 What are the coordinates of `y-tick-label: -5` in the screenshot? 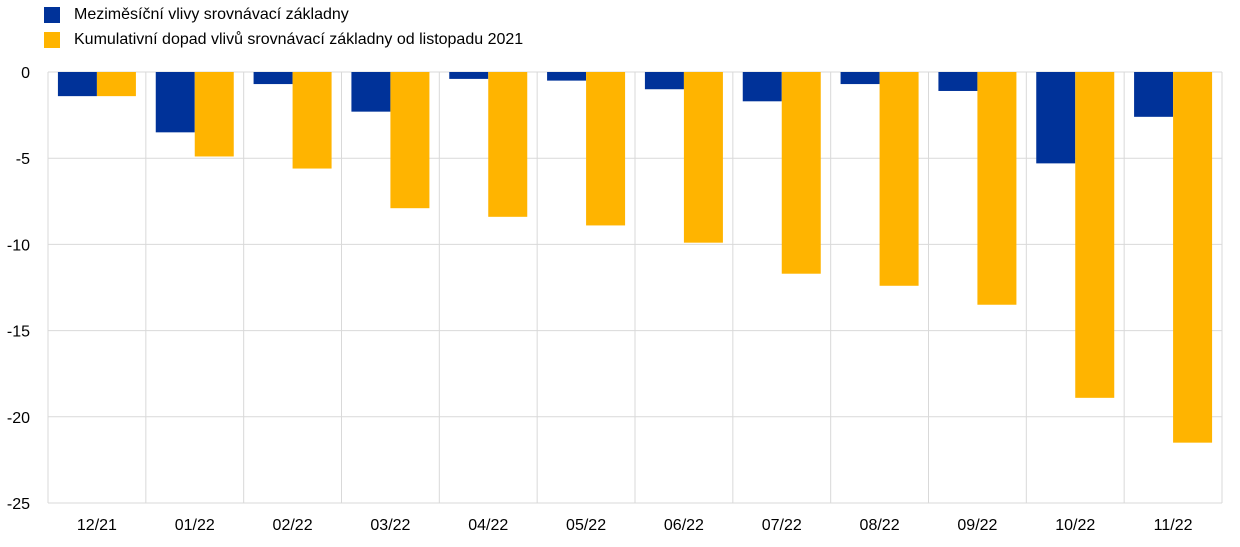 It's located at (23, 159).